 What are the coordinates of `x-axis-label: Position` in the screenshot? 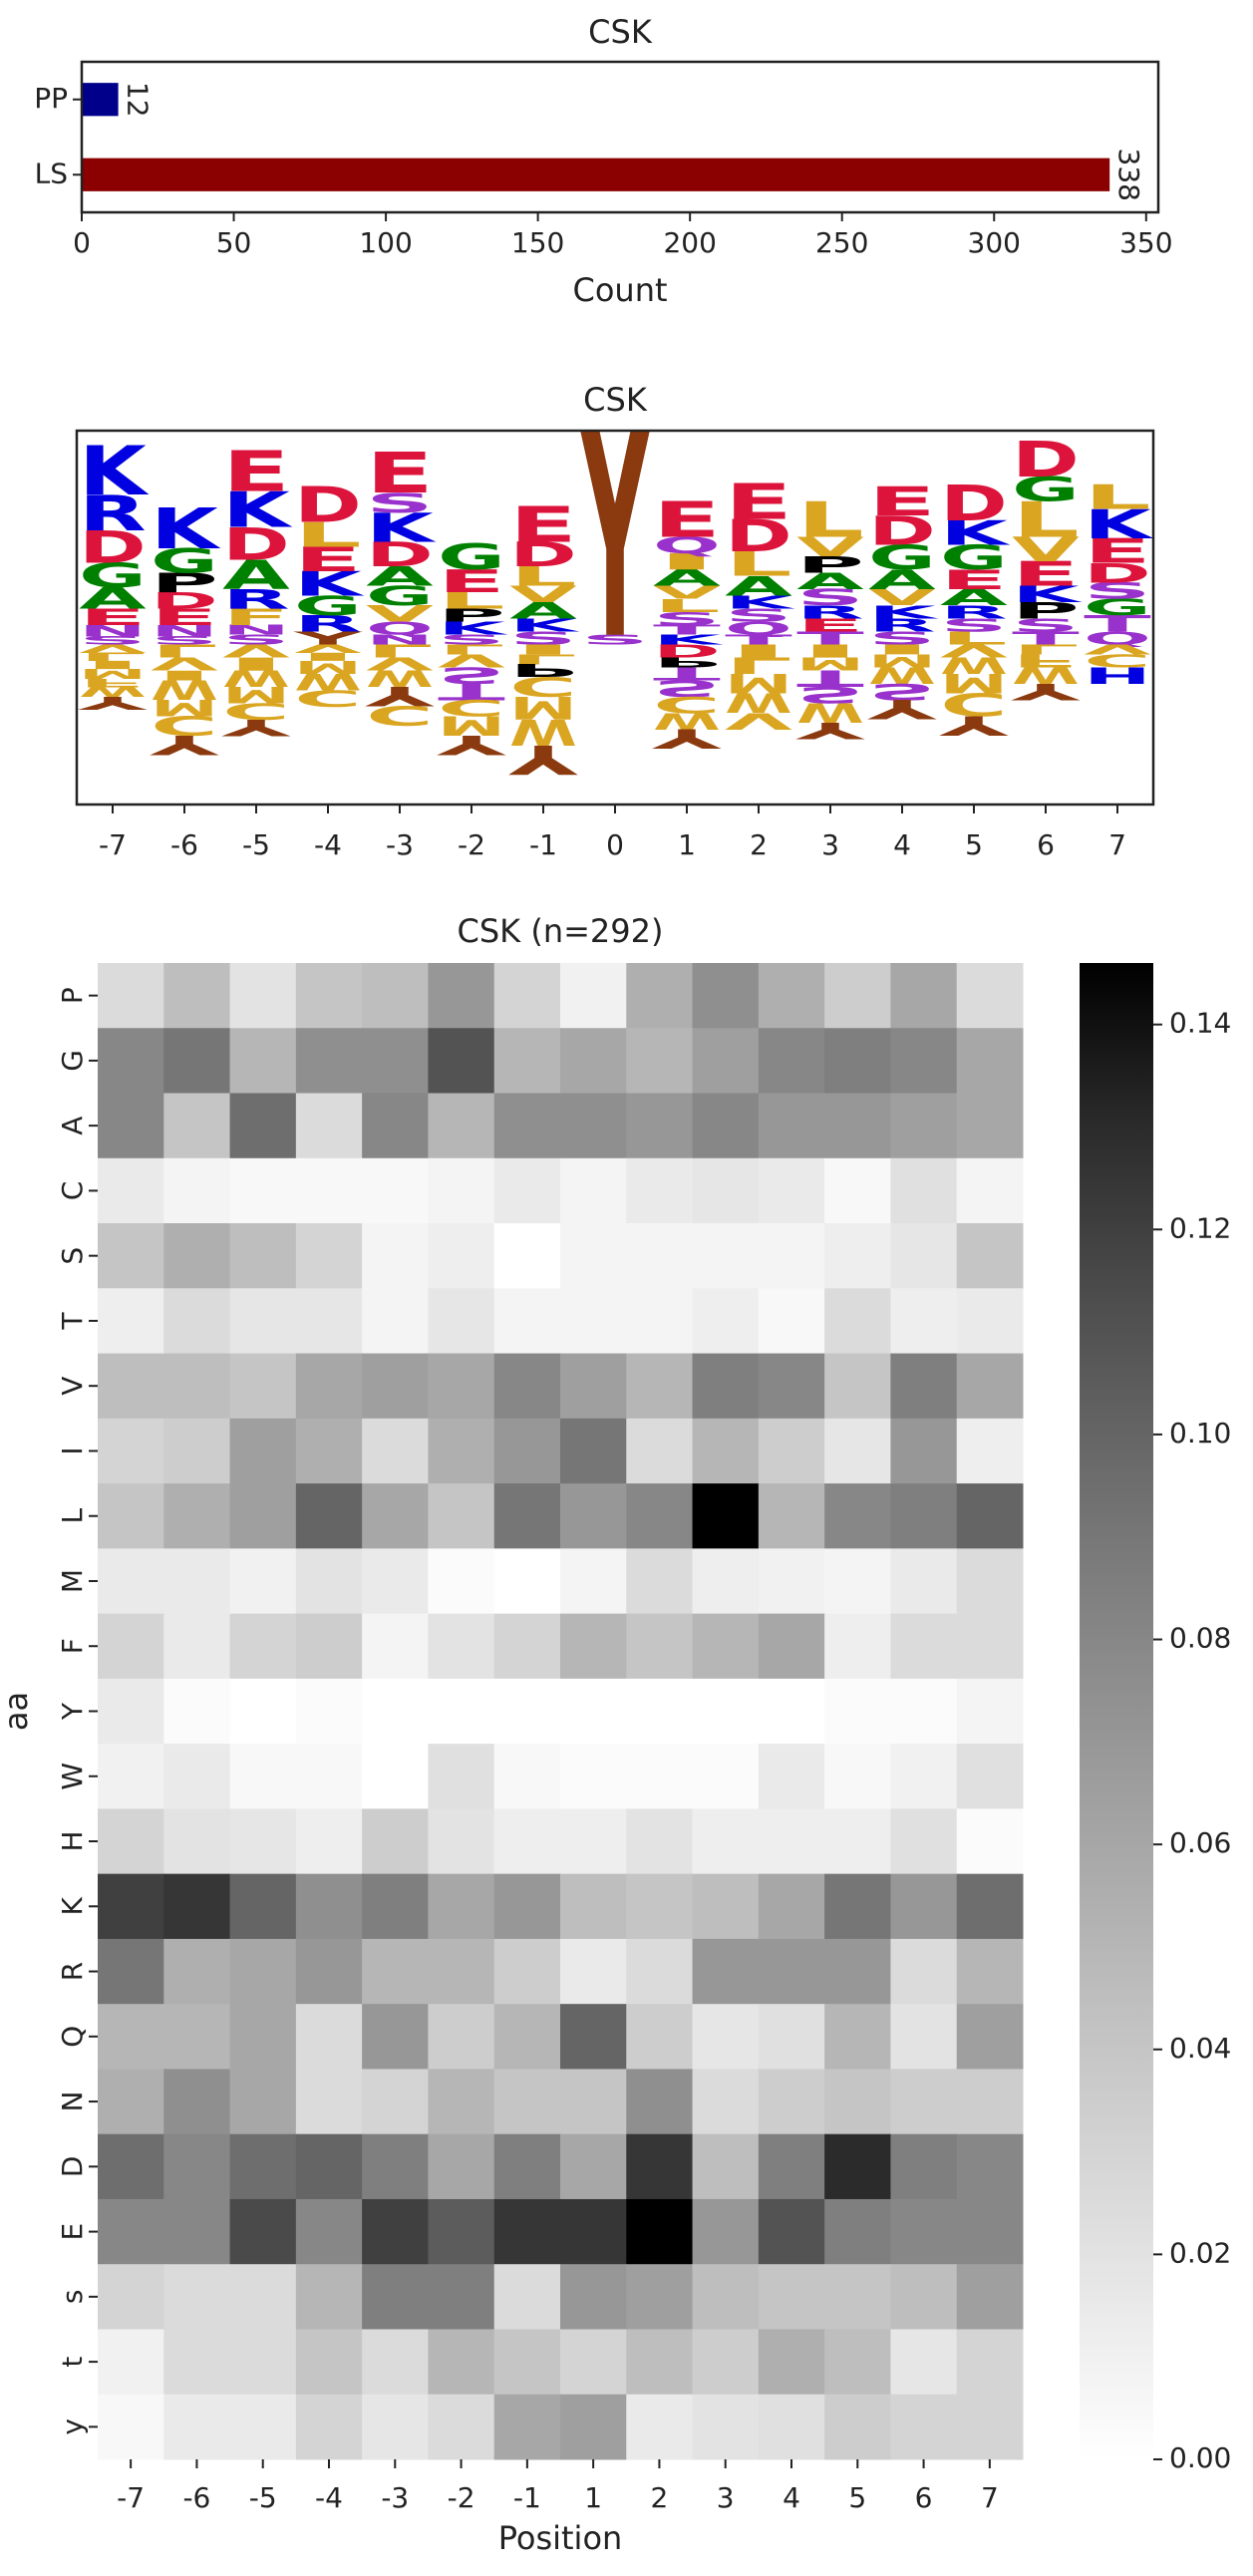 It's located at (560, 2538).